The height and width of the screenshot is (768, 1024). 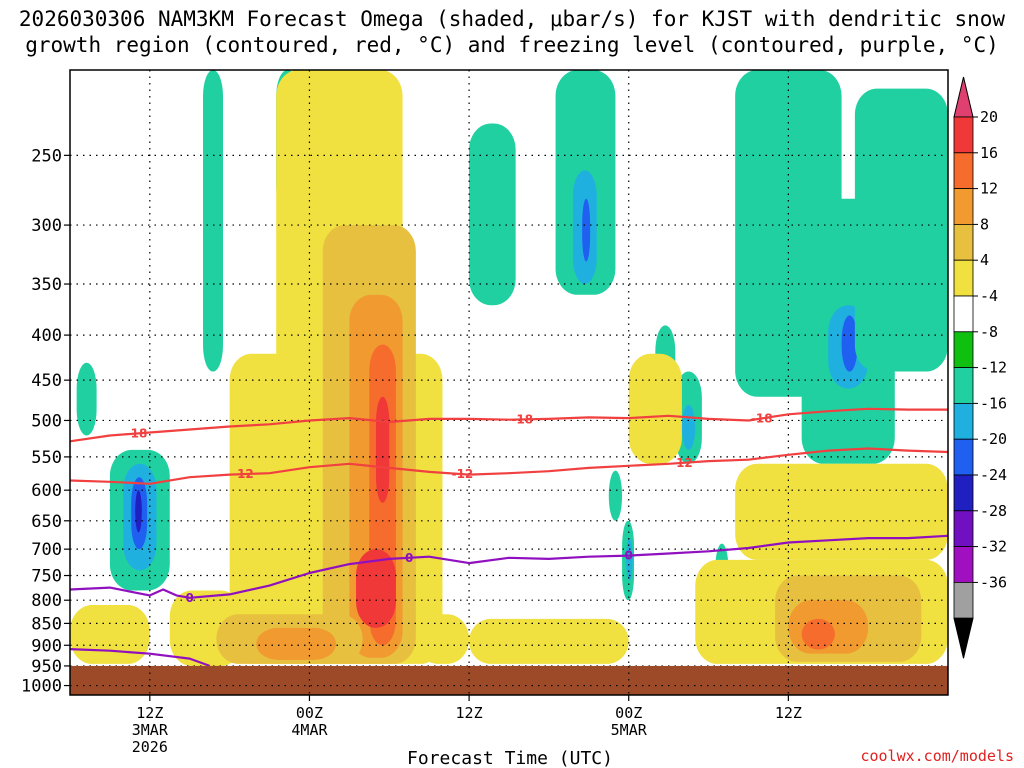 I want to click on colorbar-label-12: -32, so click(x=993, y=547).